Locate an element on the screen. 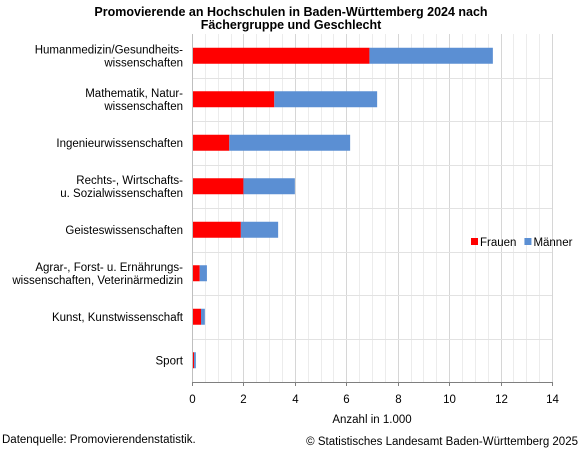 This screenshot has height=451, width=582. x-tick-label: 8 is located at coordinates (398, 400).